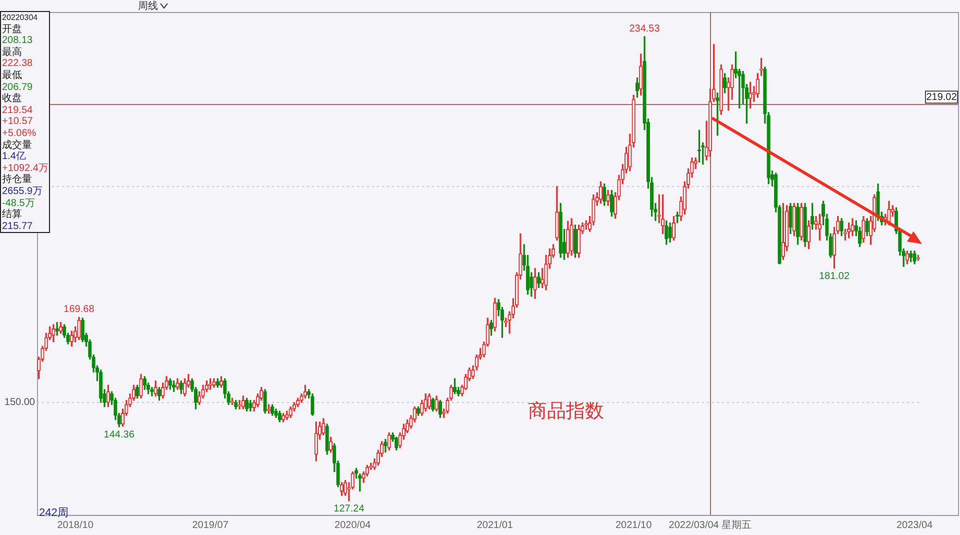  Describe the element at coordinates (18, 87) in the screenshot. I see `text: 206.79` at that location.